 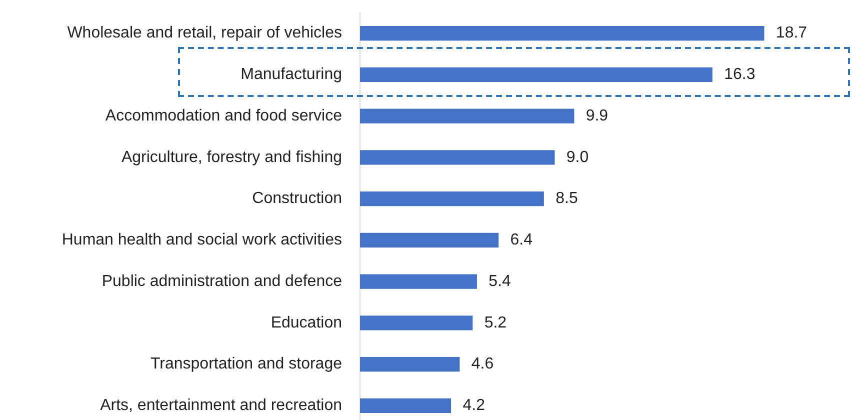 I want to click on data-label: 8.5, so click(x=567, y=199).